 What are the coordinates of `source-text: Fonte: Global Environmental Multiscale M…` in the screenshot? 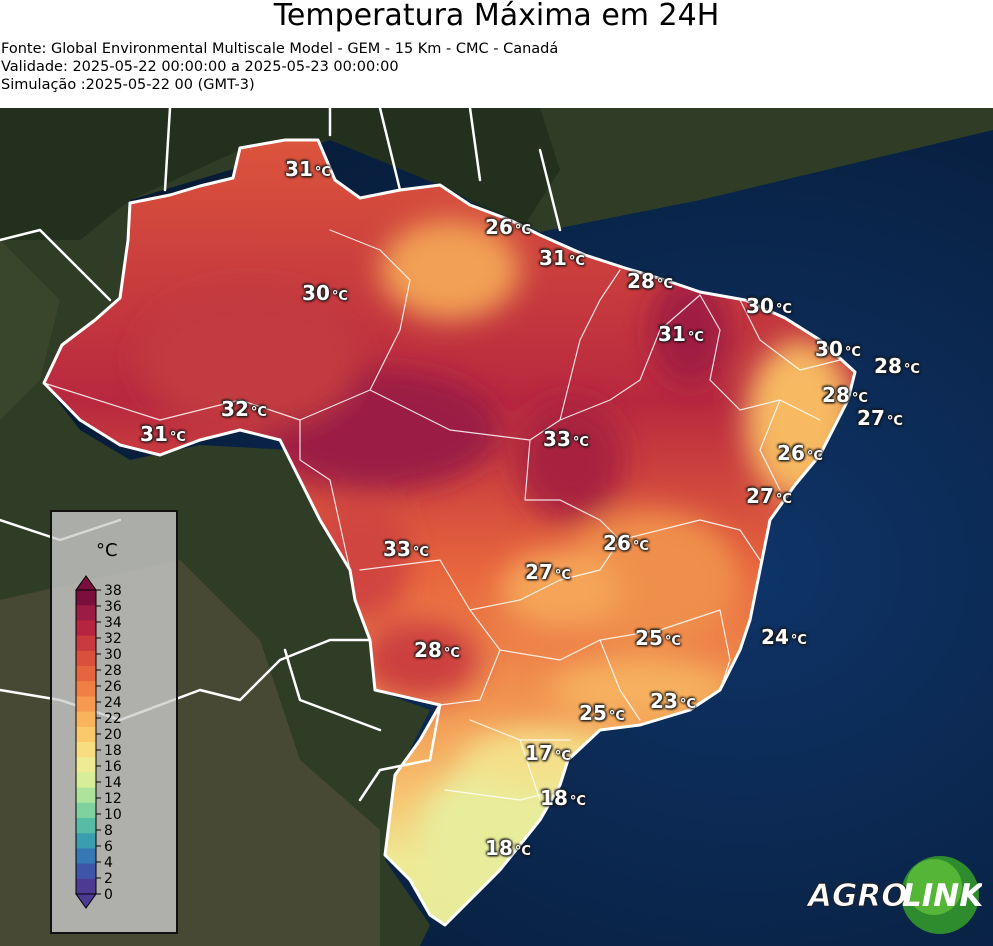 It's located at (280, 49).